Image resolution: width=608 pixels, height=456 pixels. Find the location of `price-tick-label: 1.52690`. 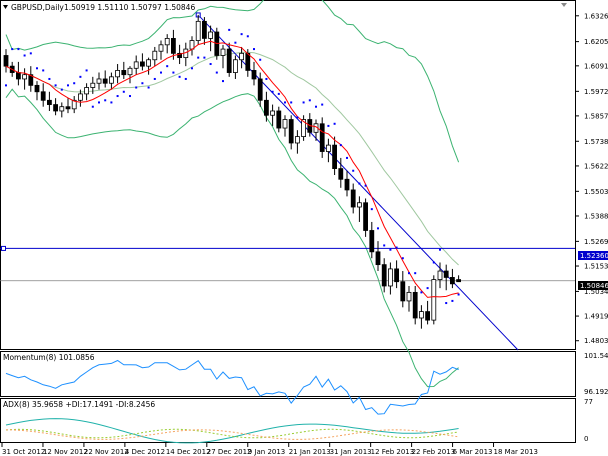

price-tick-label: 1.52690 is located at coordinates (596, 242).